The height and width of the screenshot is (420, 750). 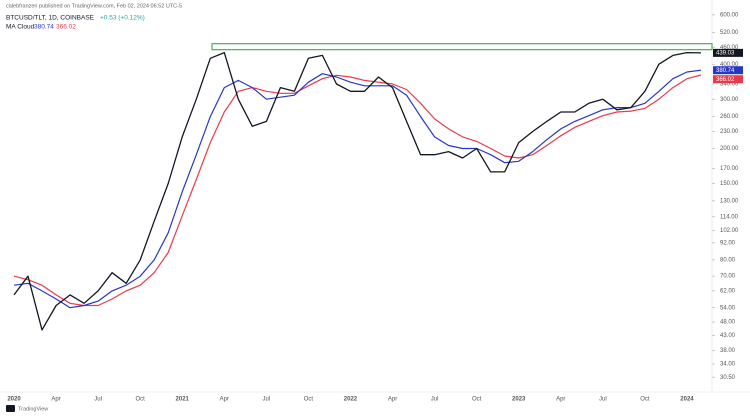 I want to click on y-tick-label: 150.00, so click(x=729, y=184).